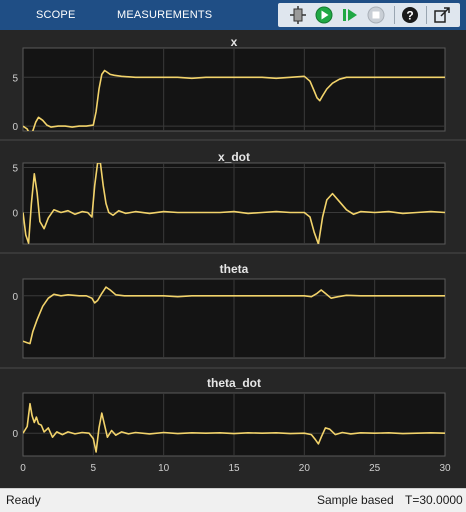  Describe the element at coordinates (376, 15) in the screenshot. I see `stop-icon` at that location.